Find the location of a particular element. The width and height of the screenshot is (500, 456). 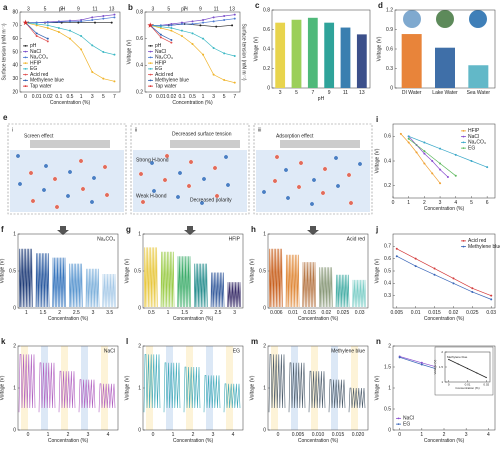

legend-label: pH is located at coordinates (33, 46).